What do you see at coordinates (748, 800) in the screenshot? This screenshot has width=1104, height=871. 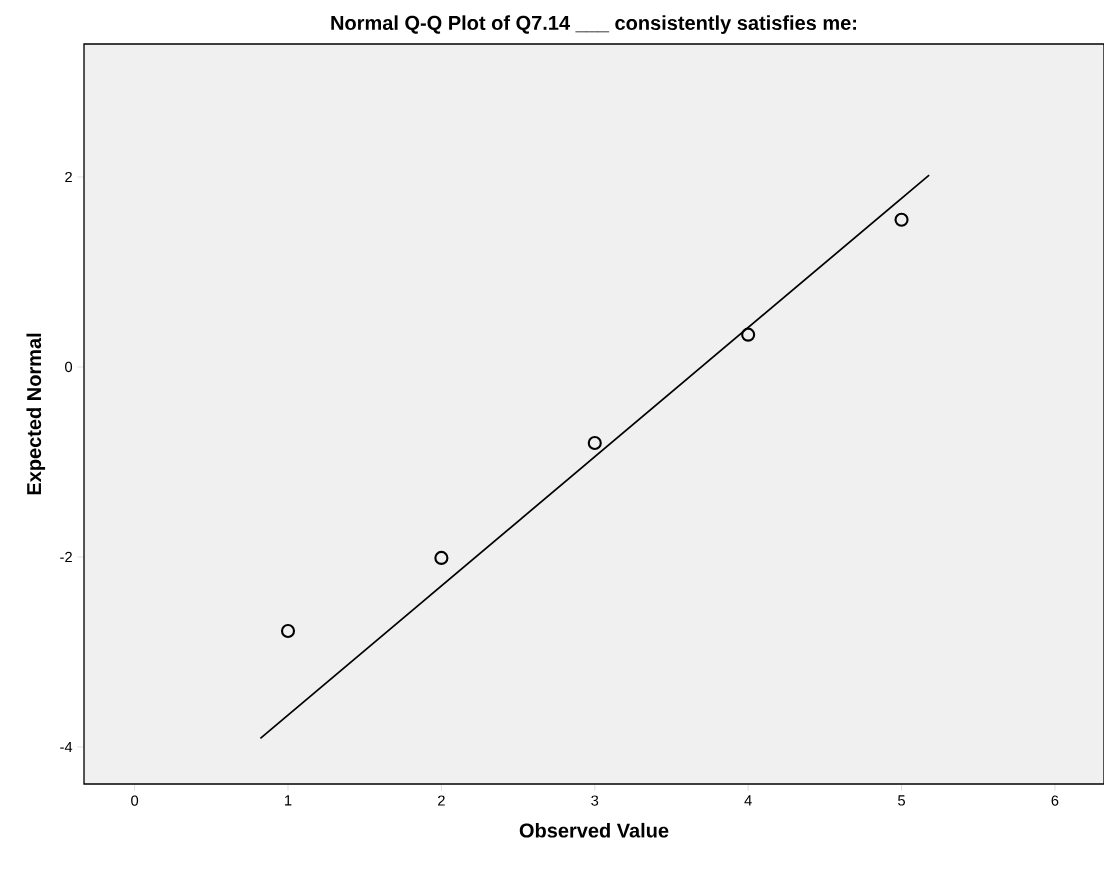 I see `x-tick-label: 4` at bounding box center [748, 800].